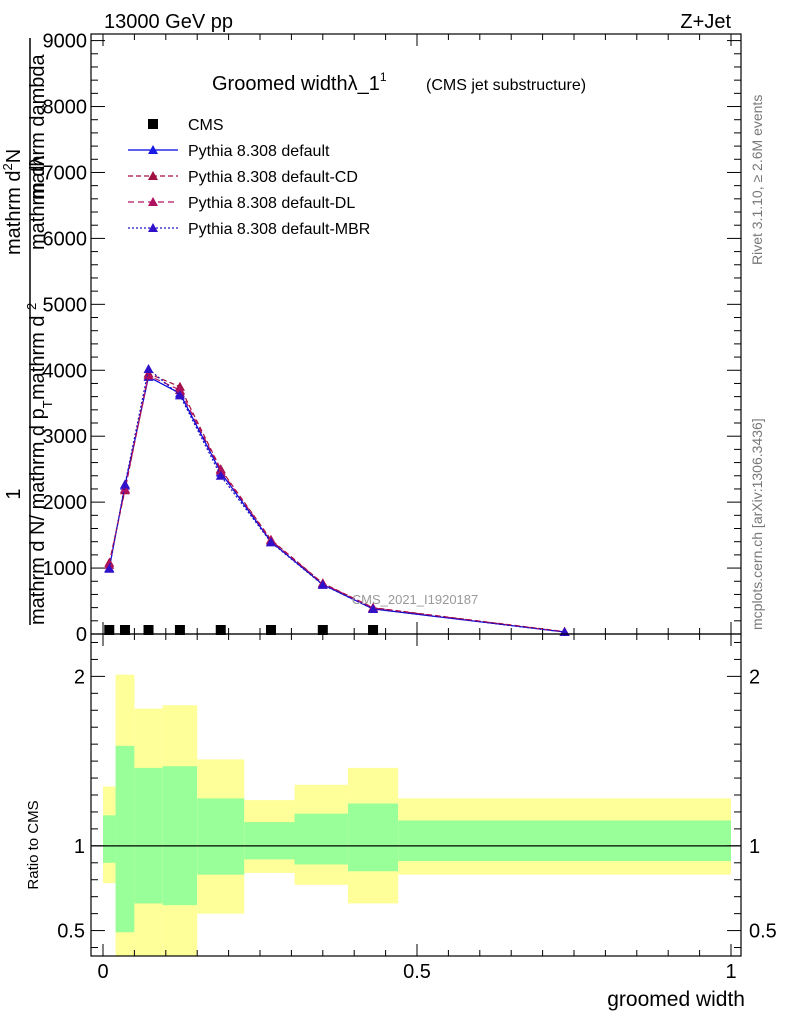 The width and height of the screenshot is (786, 1024). Describe the element at coordinates (65, 173) in the screenshot. I see `y-tick-label-7: 7000` at that location.